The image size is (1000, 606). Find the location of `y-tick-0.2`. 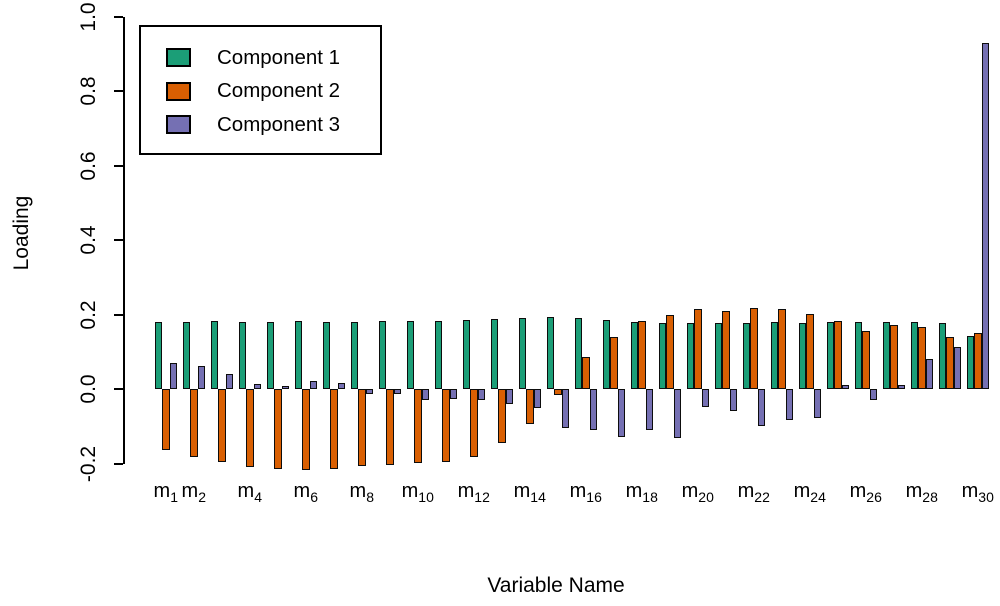

y-tick-0.2 is located at coordinates (118, 314).